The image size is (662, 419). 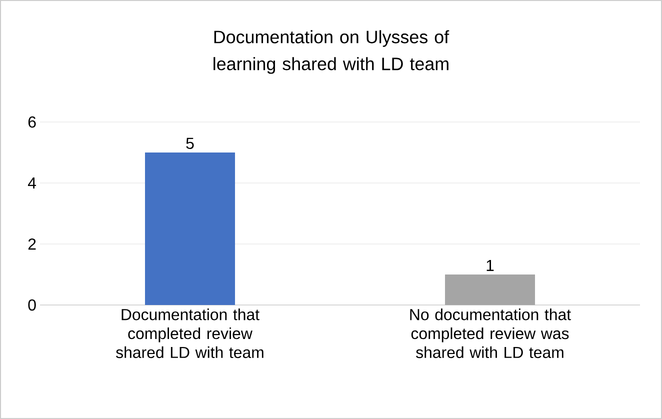 What do you see at coordinates (32, 122) in the screenshot?
I see `y-tick-label: 6` at bounding box center [32, 122].